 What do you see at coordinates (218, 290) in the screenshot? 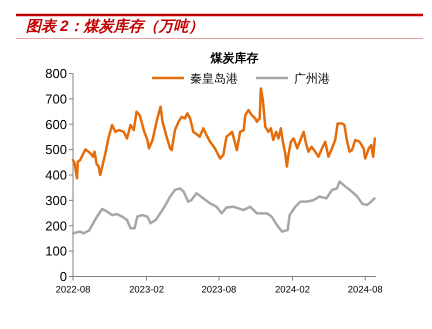
I see `x-tick-label: 2023-08` at bounding box center [218, 290].